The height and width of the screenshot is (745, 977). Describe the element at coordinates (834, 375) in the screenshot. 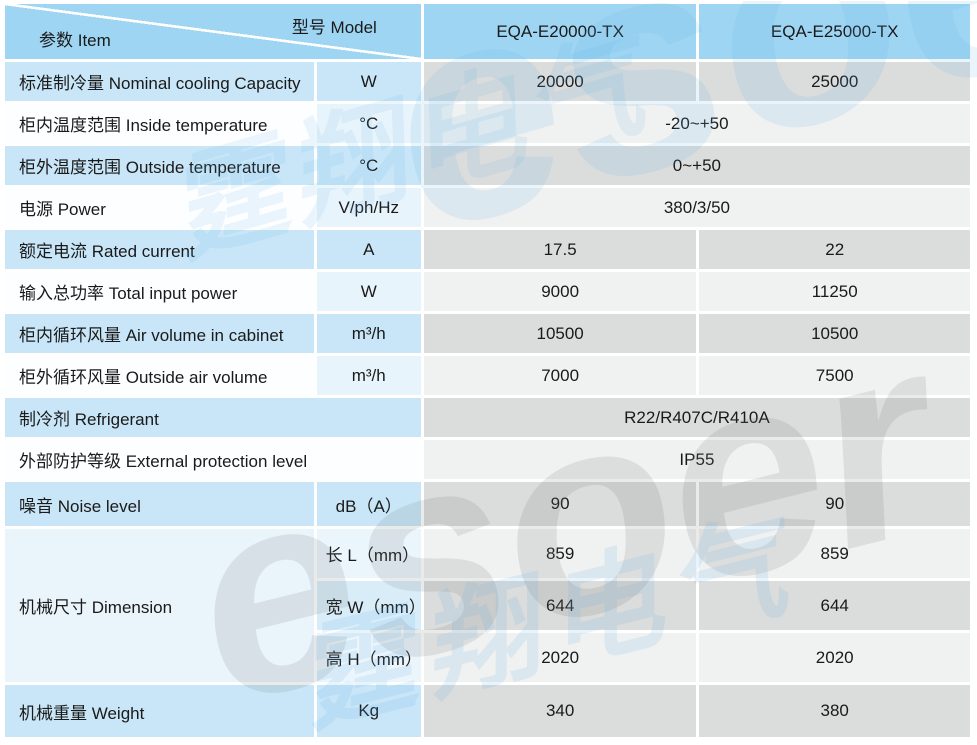

I see `air-out-value-2: 7500` at that location.